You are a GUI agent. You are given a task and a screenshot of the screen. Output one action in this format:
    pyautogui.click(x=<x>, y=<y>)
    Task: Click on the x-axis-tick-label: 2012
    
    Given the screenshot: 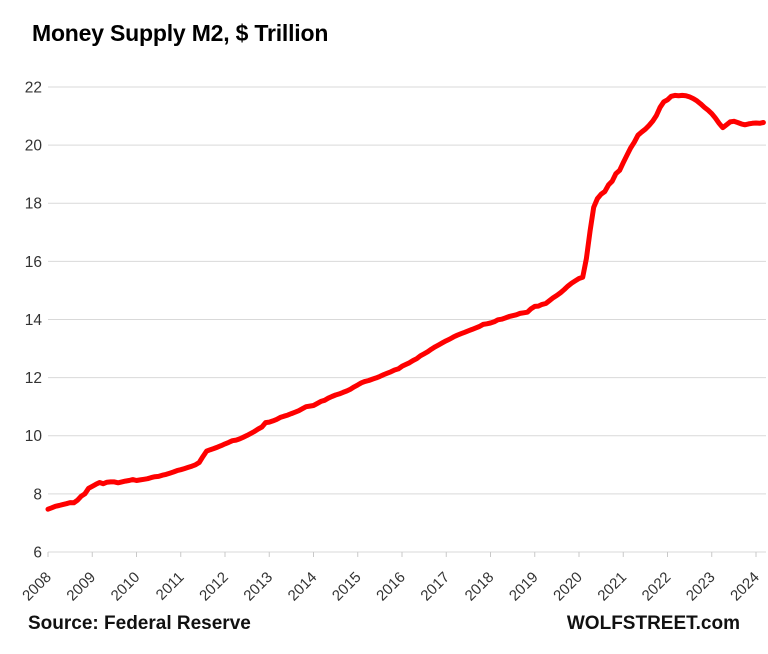 What is the action you would take?
    pyautogui.click(x=214, y=587)
    